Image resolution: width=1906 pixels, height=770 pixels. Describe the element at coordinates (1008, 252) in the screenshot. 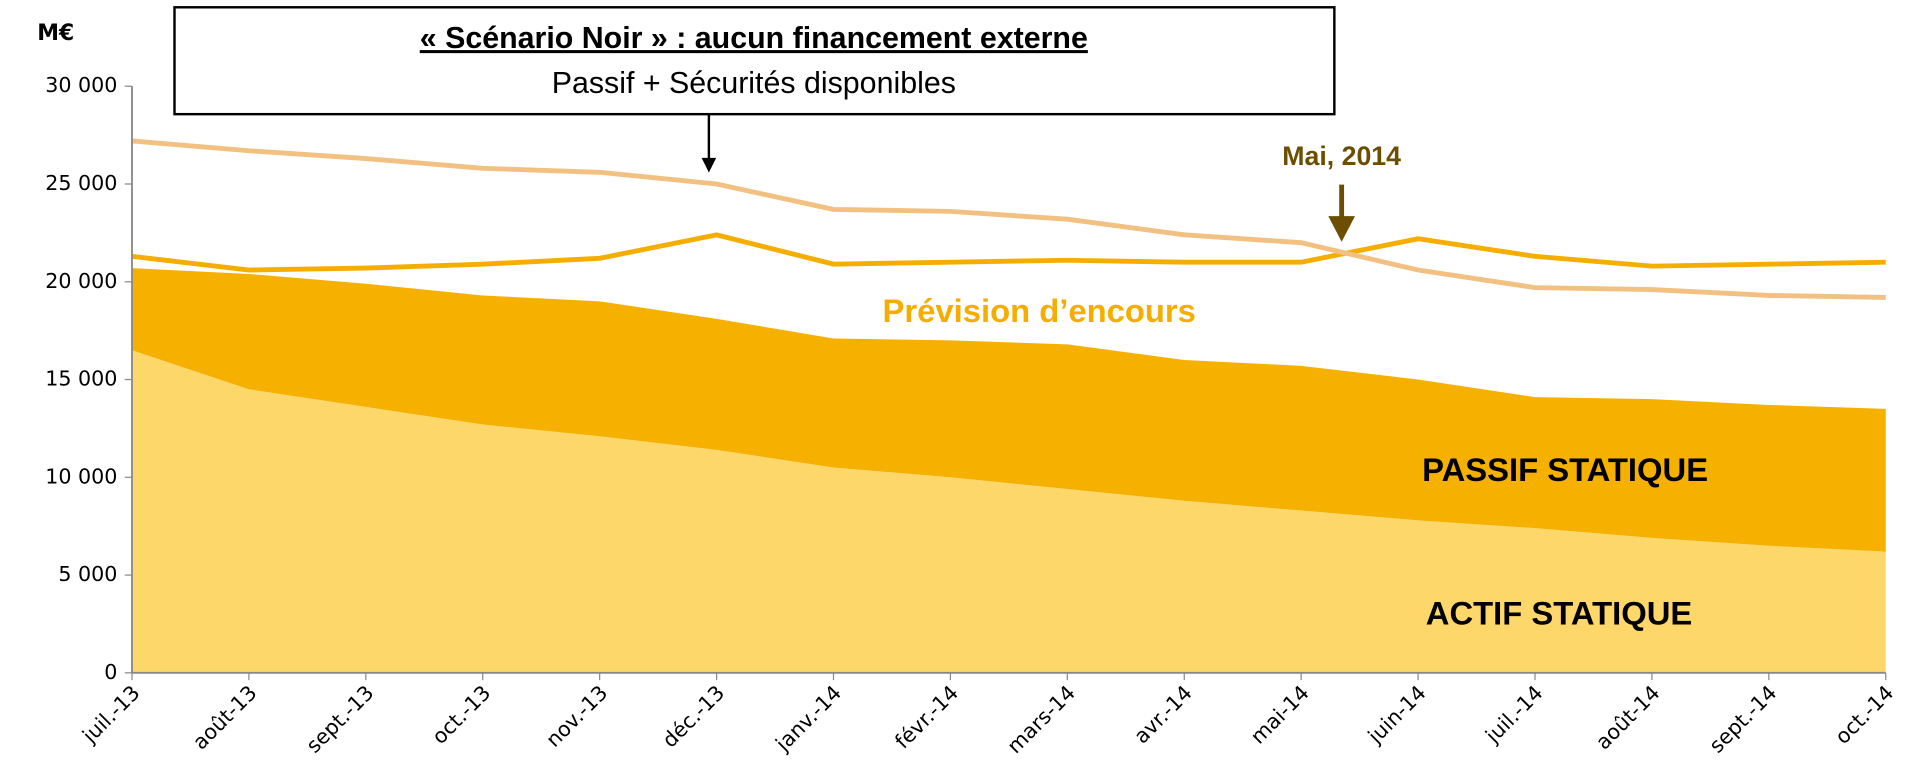

I see `line` at that location.